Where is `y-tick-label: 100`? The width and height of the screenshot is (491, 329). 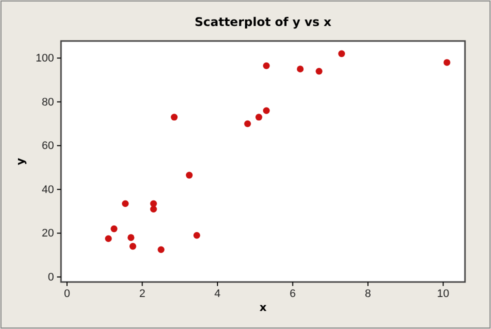 y-tick-label: 100 is located at coordinates (45, 58).